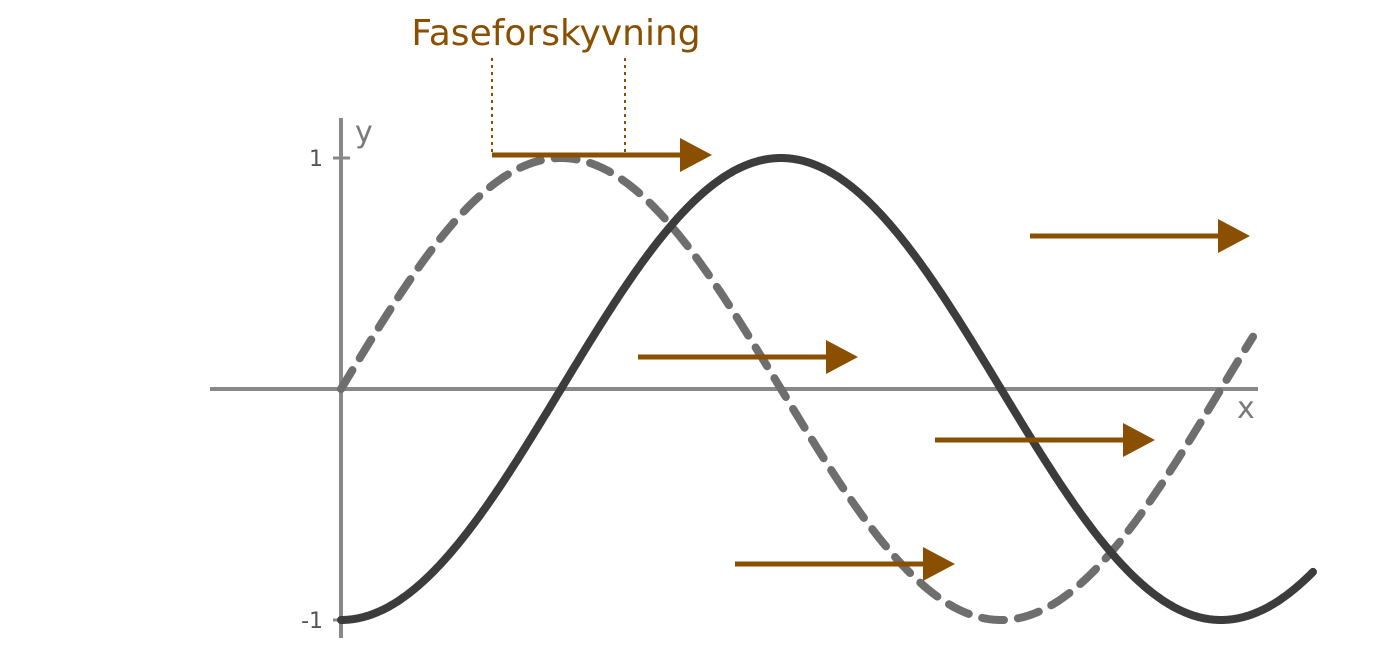 The height and width of the screenshot is (656, 1380). What do you see at coordinates (364, 132) in the screenshot?
I see `y-axis-label: y` at bounding box center [364, 132].